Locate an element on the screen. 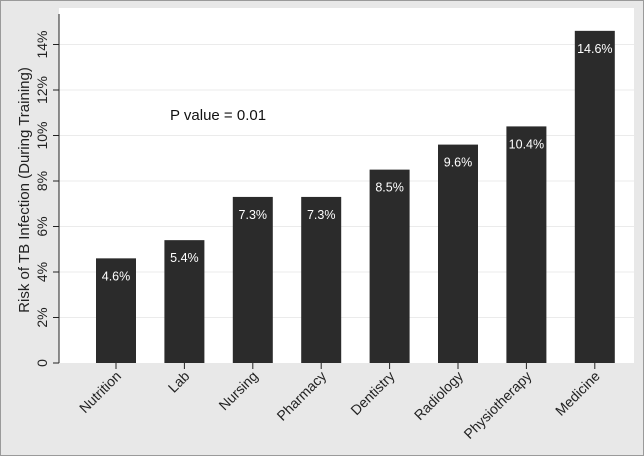 This screenshot has height=456, width=644. y-tick-label: 6% is located at coordinates (42, 226).